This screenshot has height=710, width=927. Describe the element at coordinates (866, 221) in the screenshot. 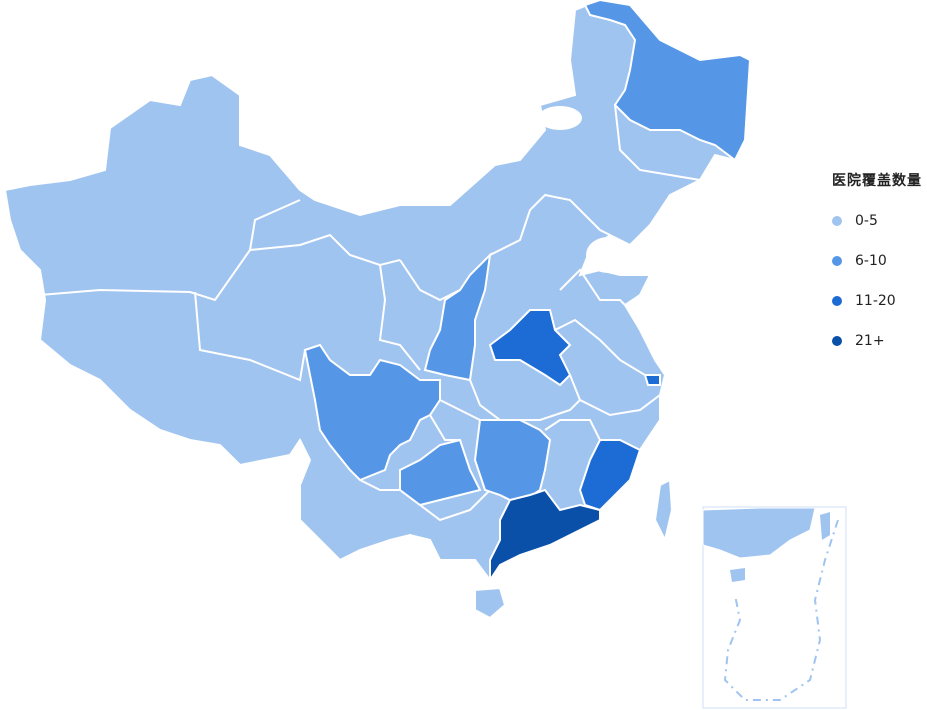

I see `legend-label: 0-5` at that location.